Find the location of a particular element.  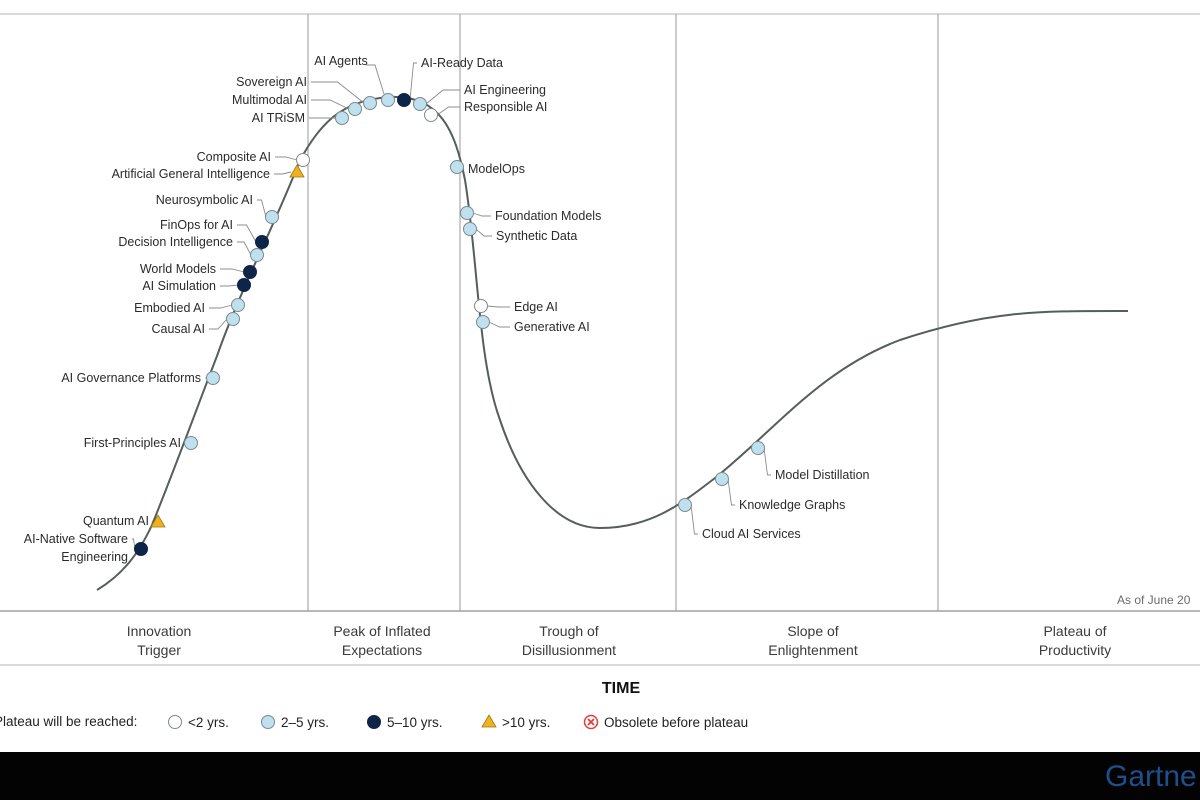

marker-ai-engineering is located at coordinates (420, 104).